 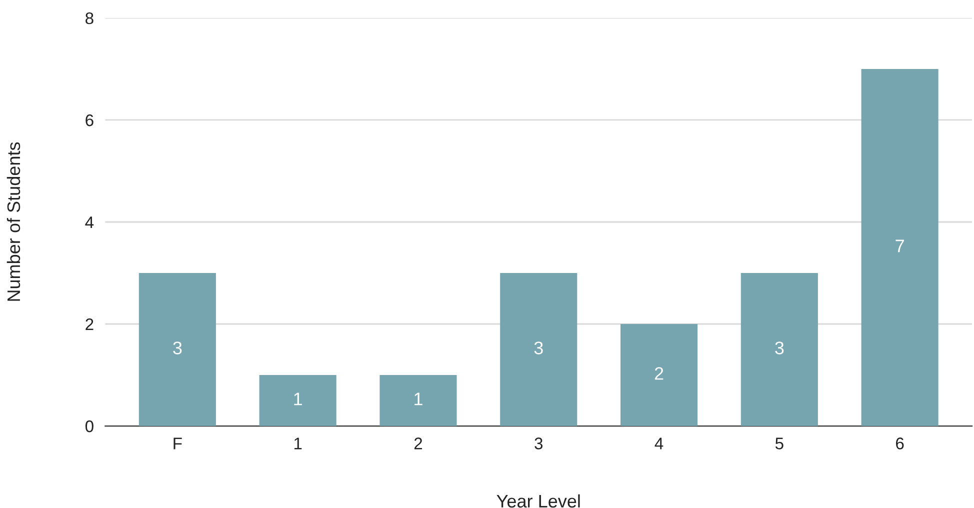 I want to click on x-tick-label: 1, so click(x=298, y=444).